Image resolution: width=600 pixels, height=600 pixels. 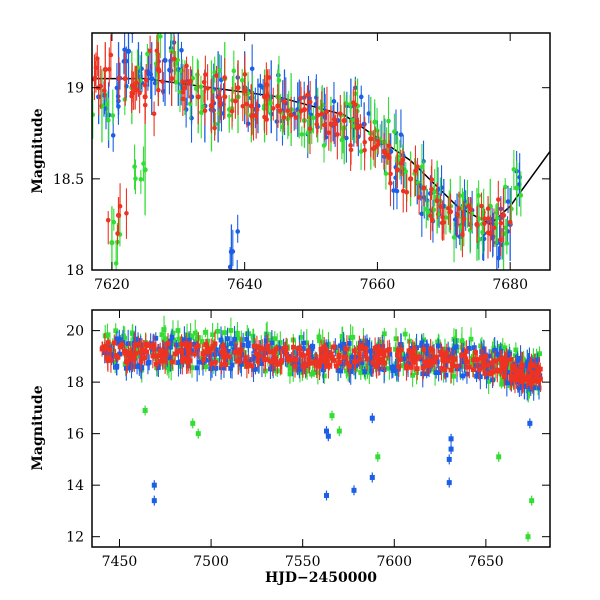 What do you see at coordinates (112, 285) in the screenshot?
I see `top-x-tick-label: 7620` at bounding box center [112, 285].